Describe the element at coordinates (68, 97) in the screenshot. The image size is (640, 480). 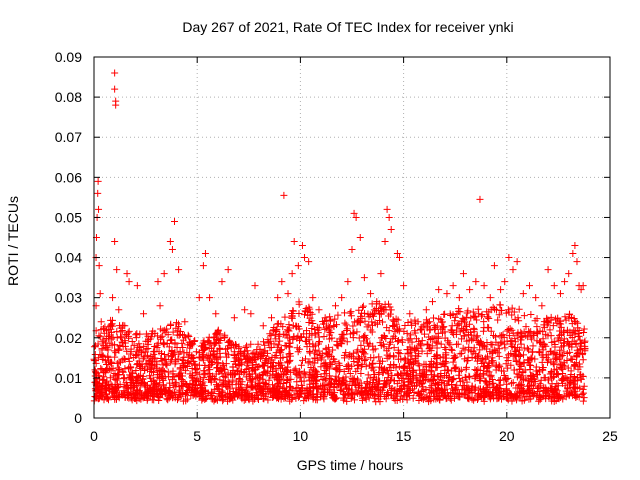
I see `y-tick-label: 0.08` at that location.